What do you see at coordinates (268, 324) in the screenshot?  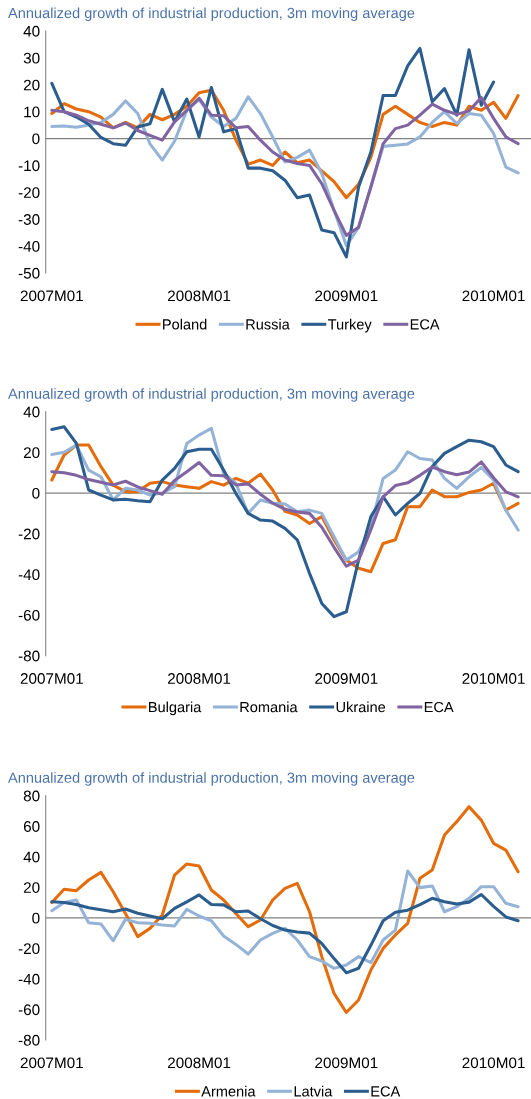 I see `legend-label: Russia` at bounding box center [268, 324].